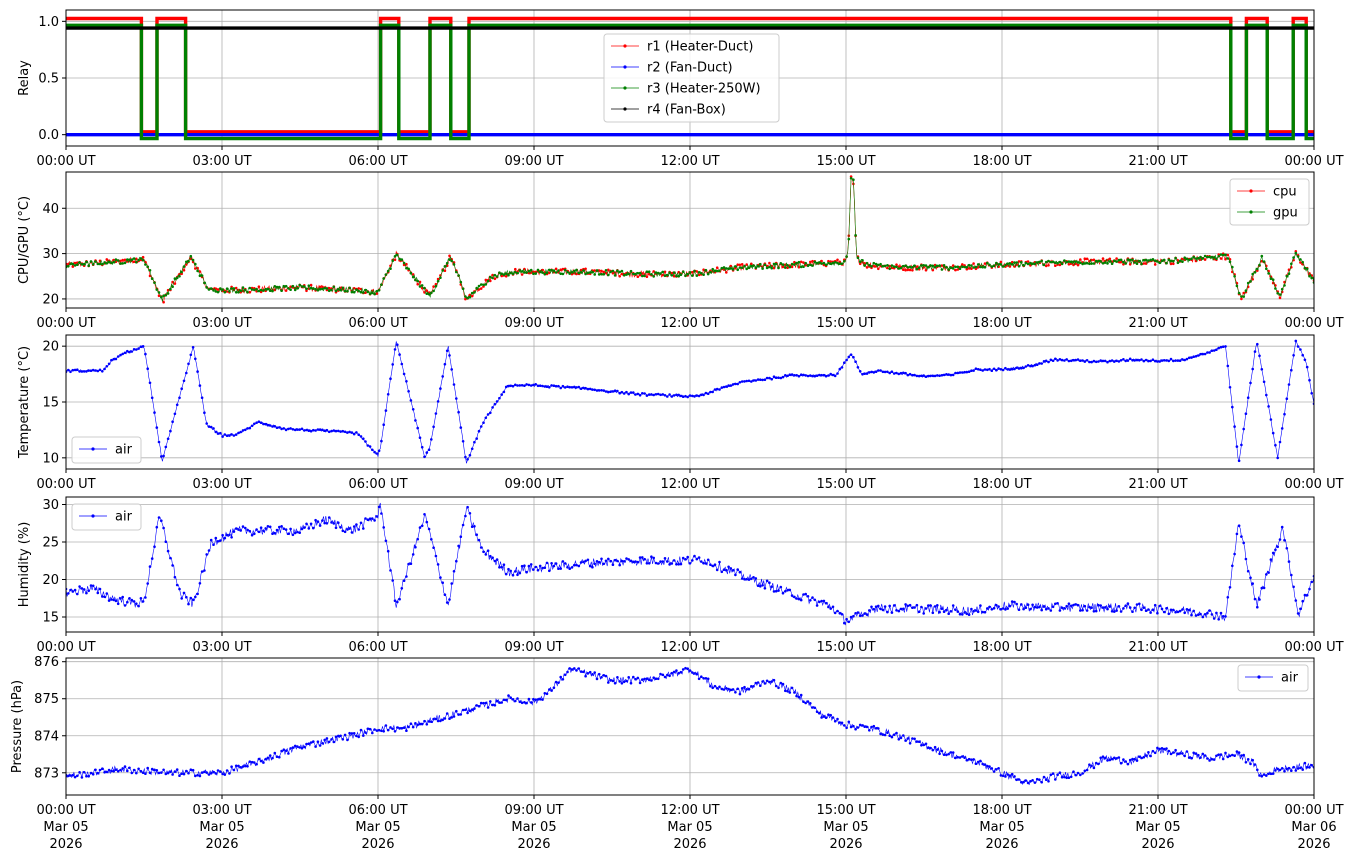 The height and width of the screenshot is (861, 1355). What do you see at coordinates (377, 647) in the screenshot?
I see `x-tick-label: 06:00 UT` at bounding box center [377, 647].